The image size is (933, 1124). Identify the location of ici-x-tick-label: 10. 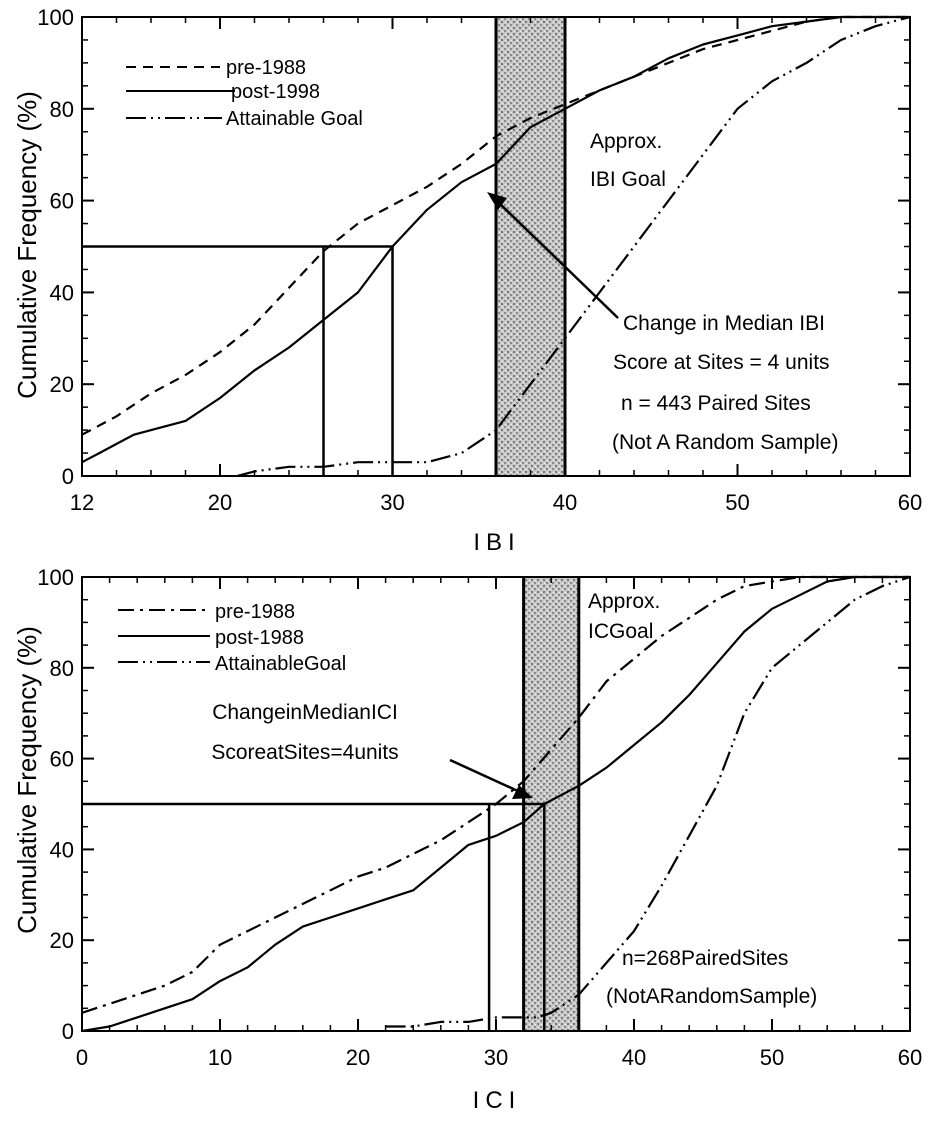
(220, 1057).